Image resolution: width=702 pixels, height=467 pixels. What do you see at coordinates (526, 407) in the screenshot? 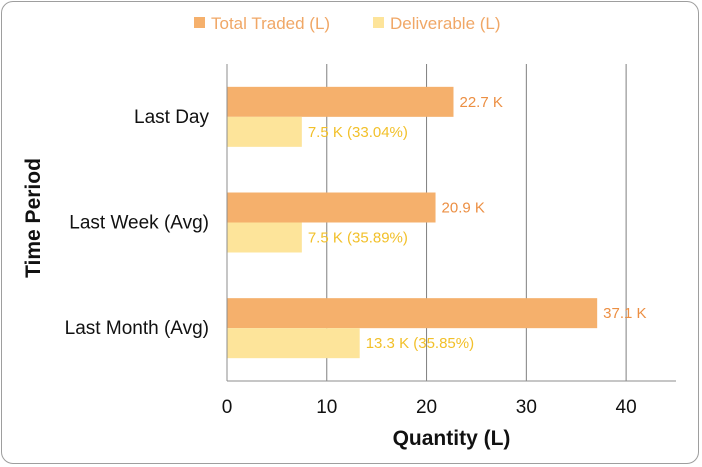
I see `x-tick-label: 30` at bounding box center [526, 407].